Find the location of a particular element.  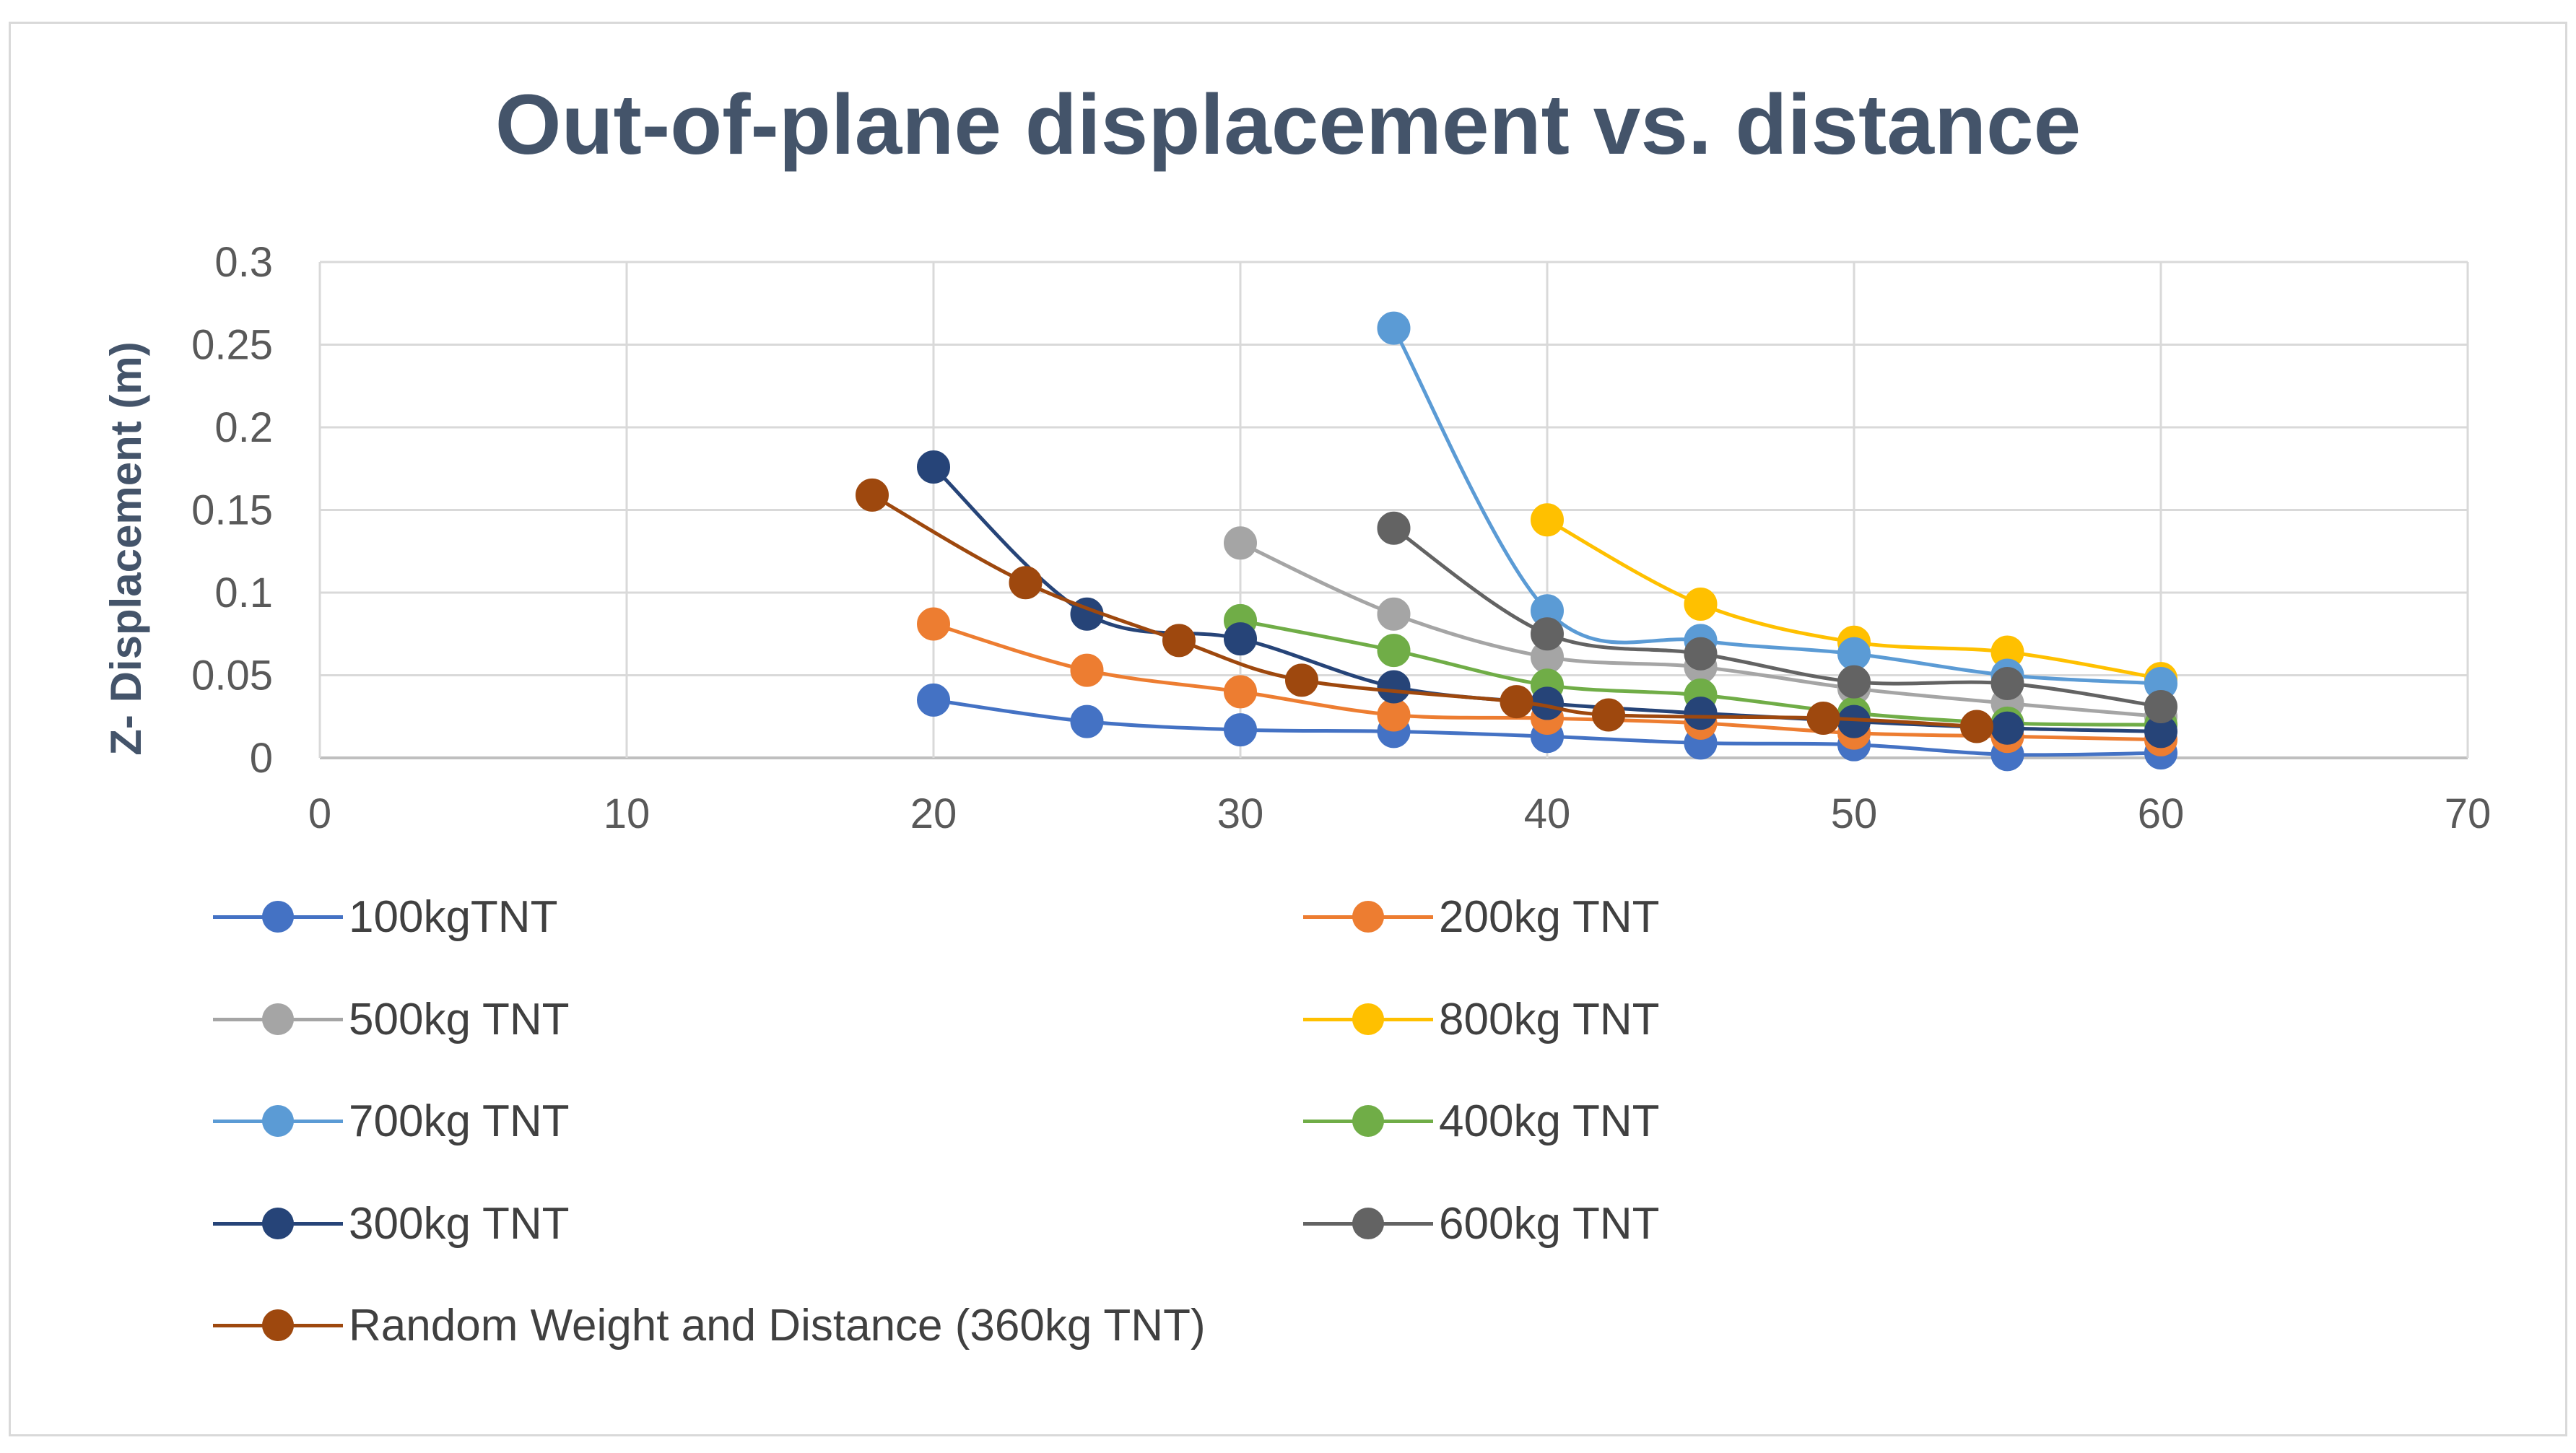

y-tick-label: 0.3 is located at coordinates (244, 262).